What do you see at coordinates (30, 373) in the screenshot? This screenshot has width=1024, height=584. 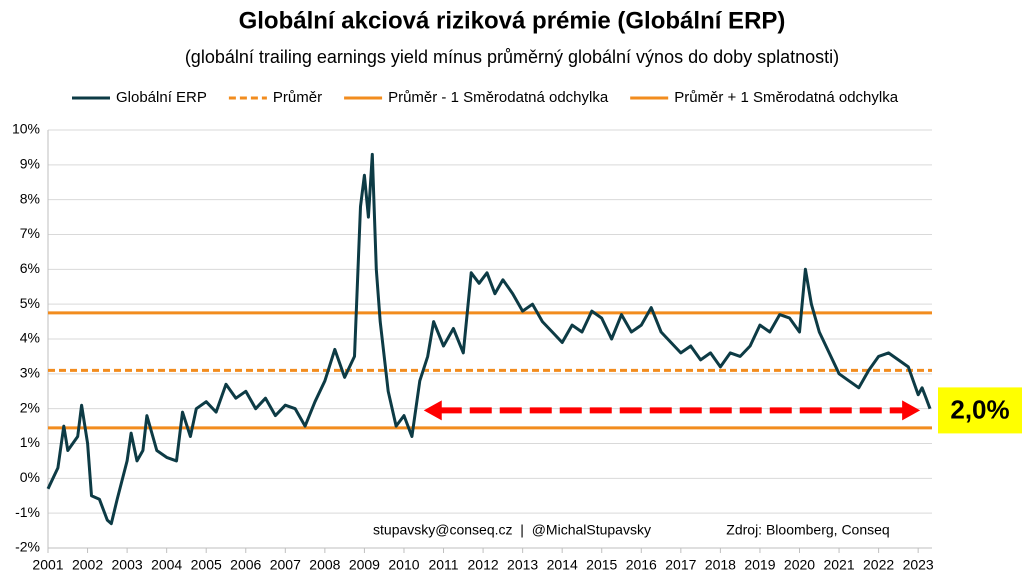 I see `y-tick-label: 3%` at bounding box center [30, 373].